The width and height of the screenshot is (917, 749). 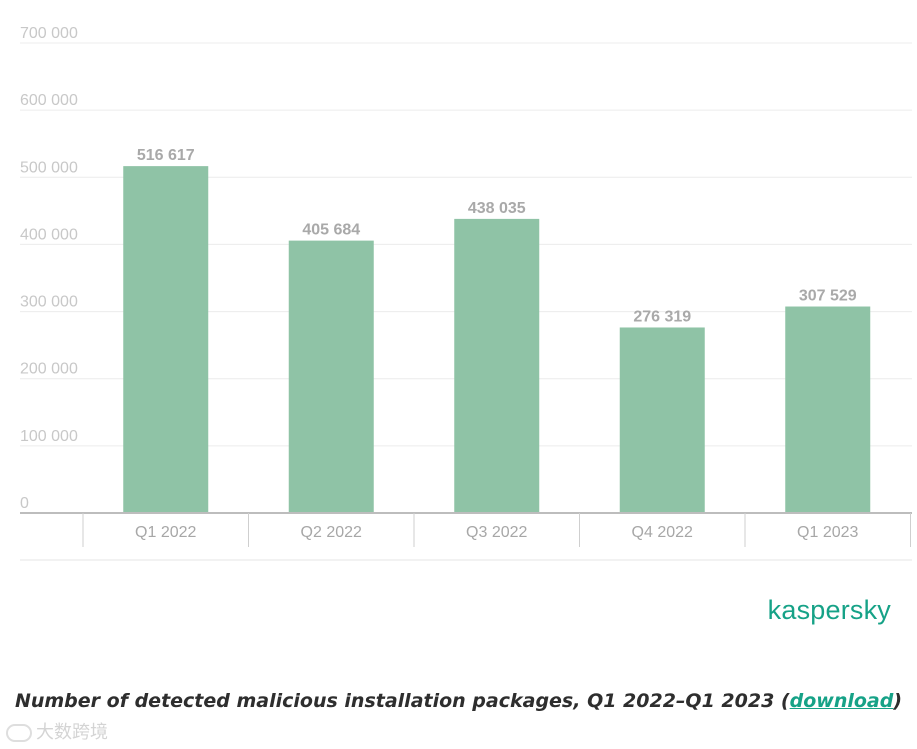 I want to click on y-tick-label: 500 000, so click(x=49, y=167).